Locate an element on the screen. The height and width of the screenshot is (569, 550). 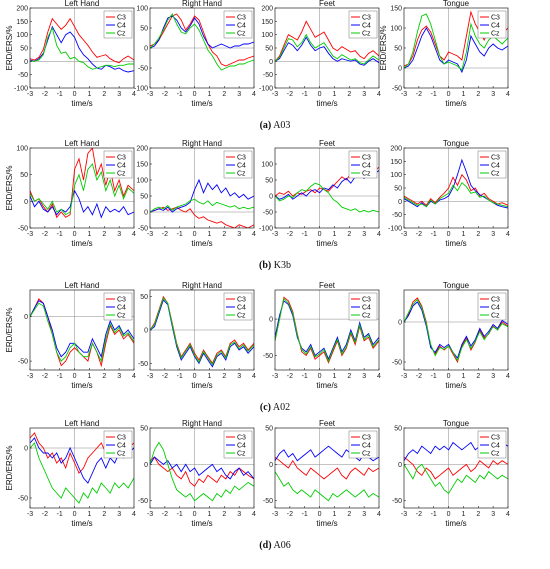
x-tick-label: -1 is located at coordinates (60, 514).